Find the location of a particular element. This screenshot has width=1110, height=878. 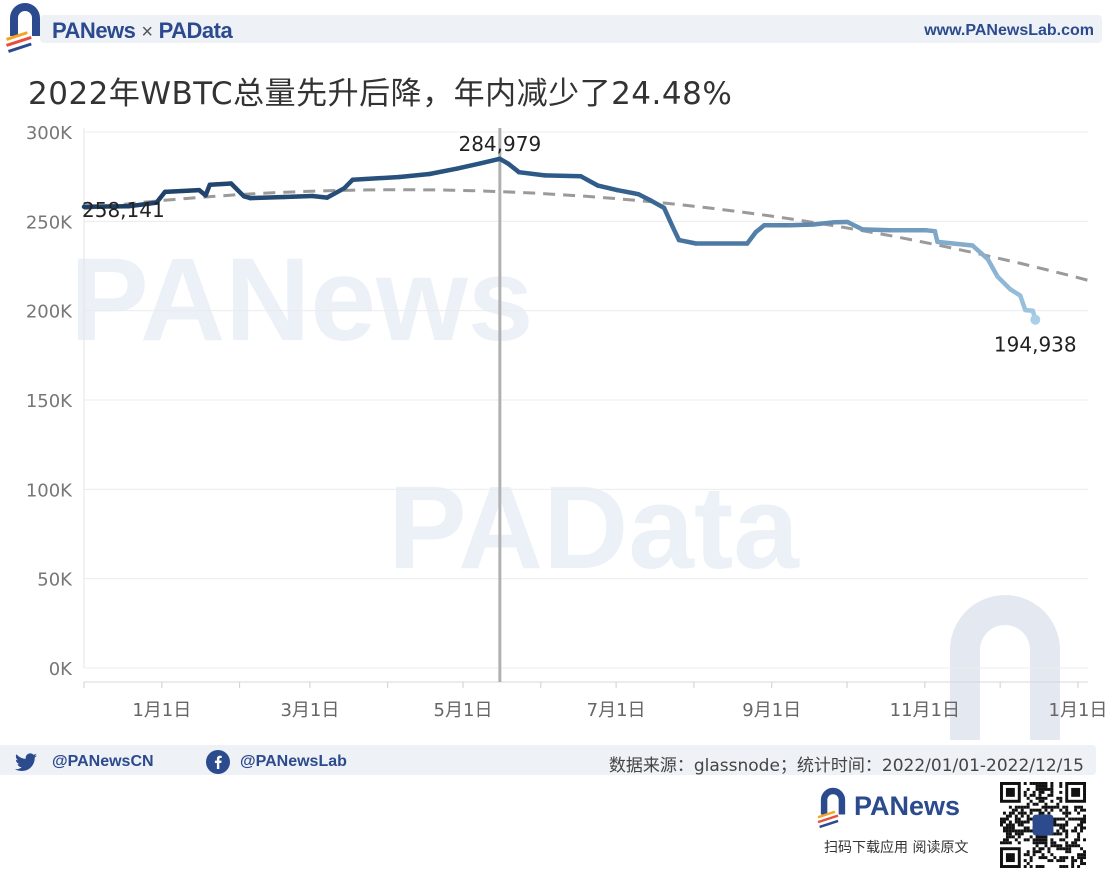

y-tick-label: 150K is located at coordinates (49, 401).